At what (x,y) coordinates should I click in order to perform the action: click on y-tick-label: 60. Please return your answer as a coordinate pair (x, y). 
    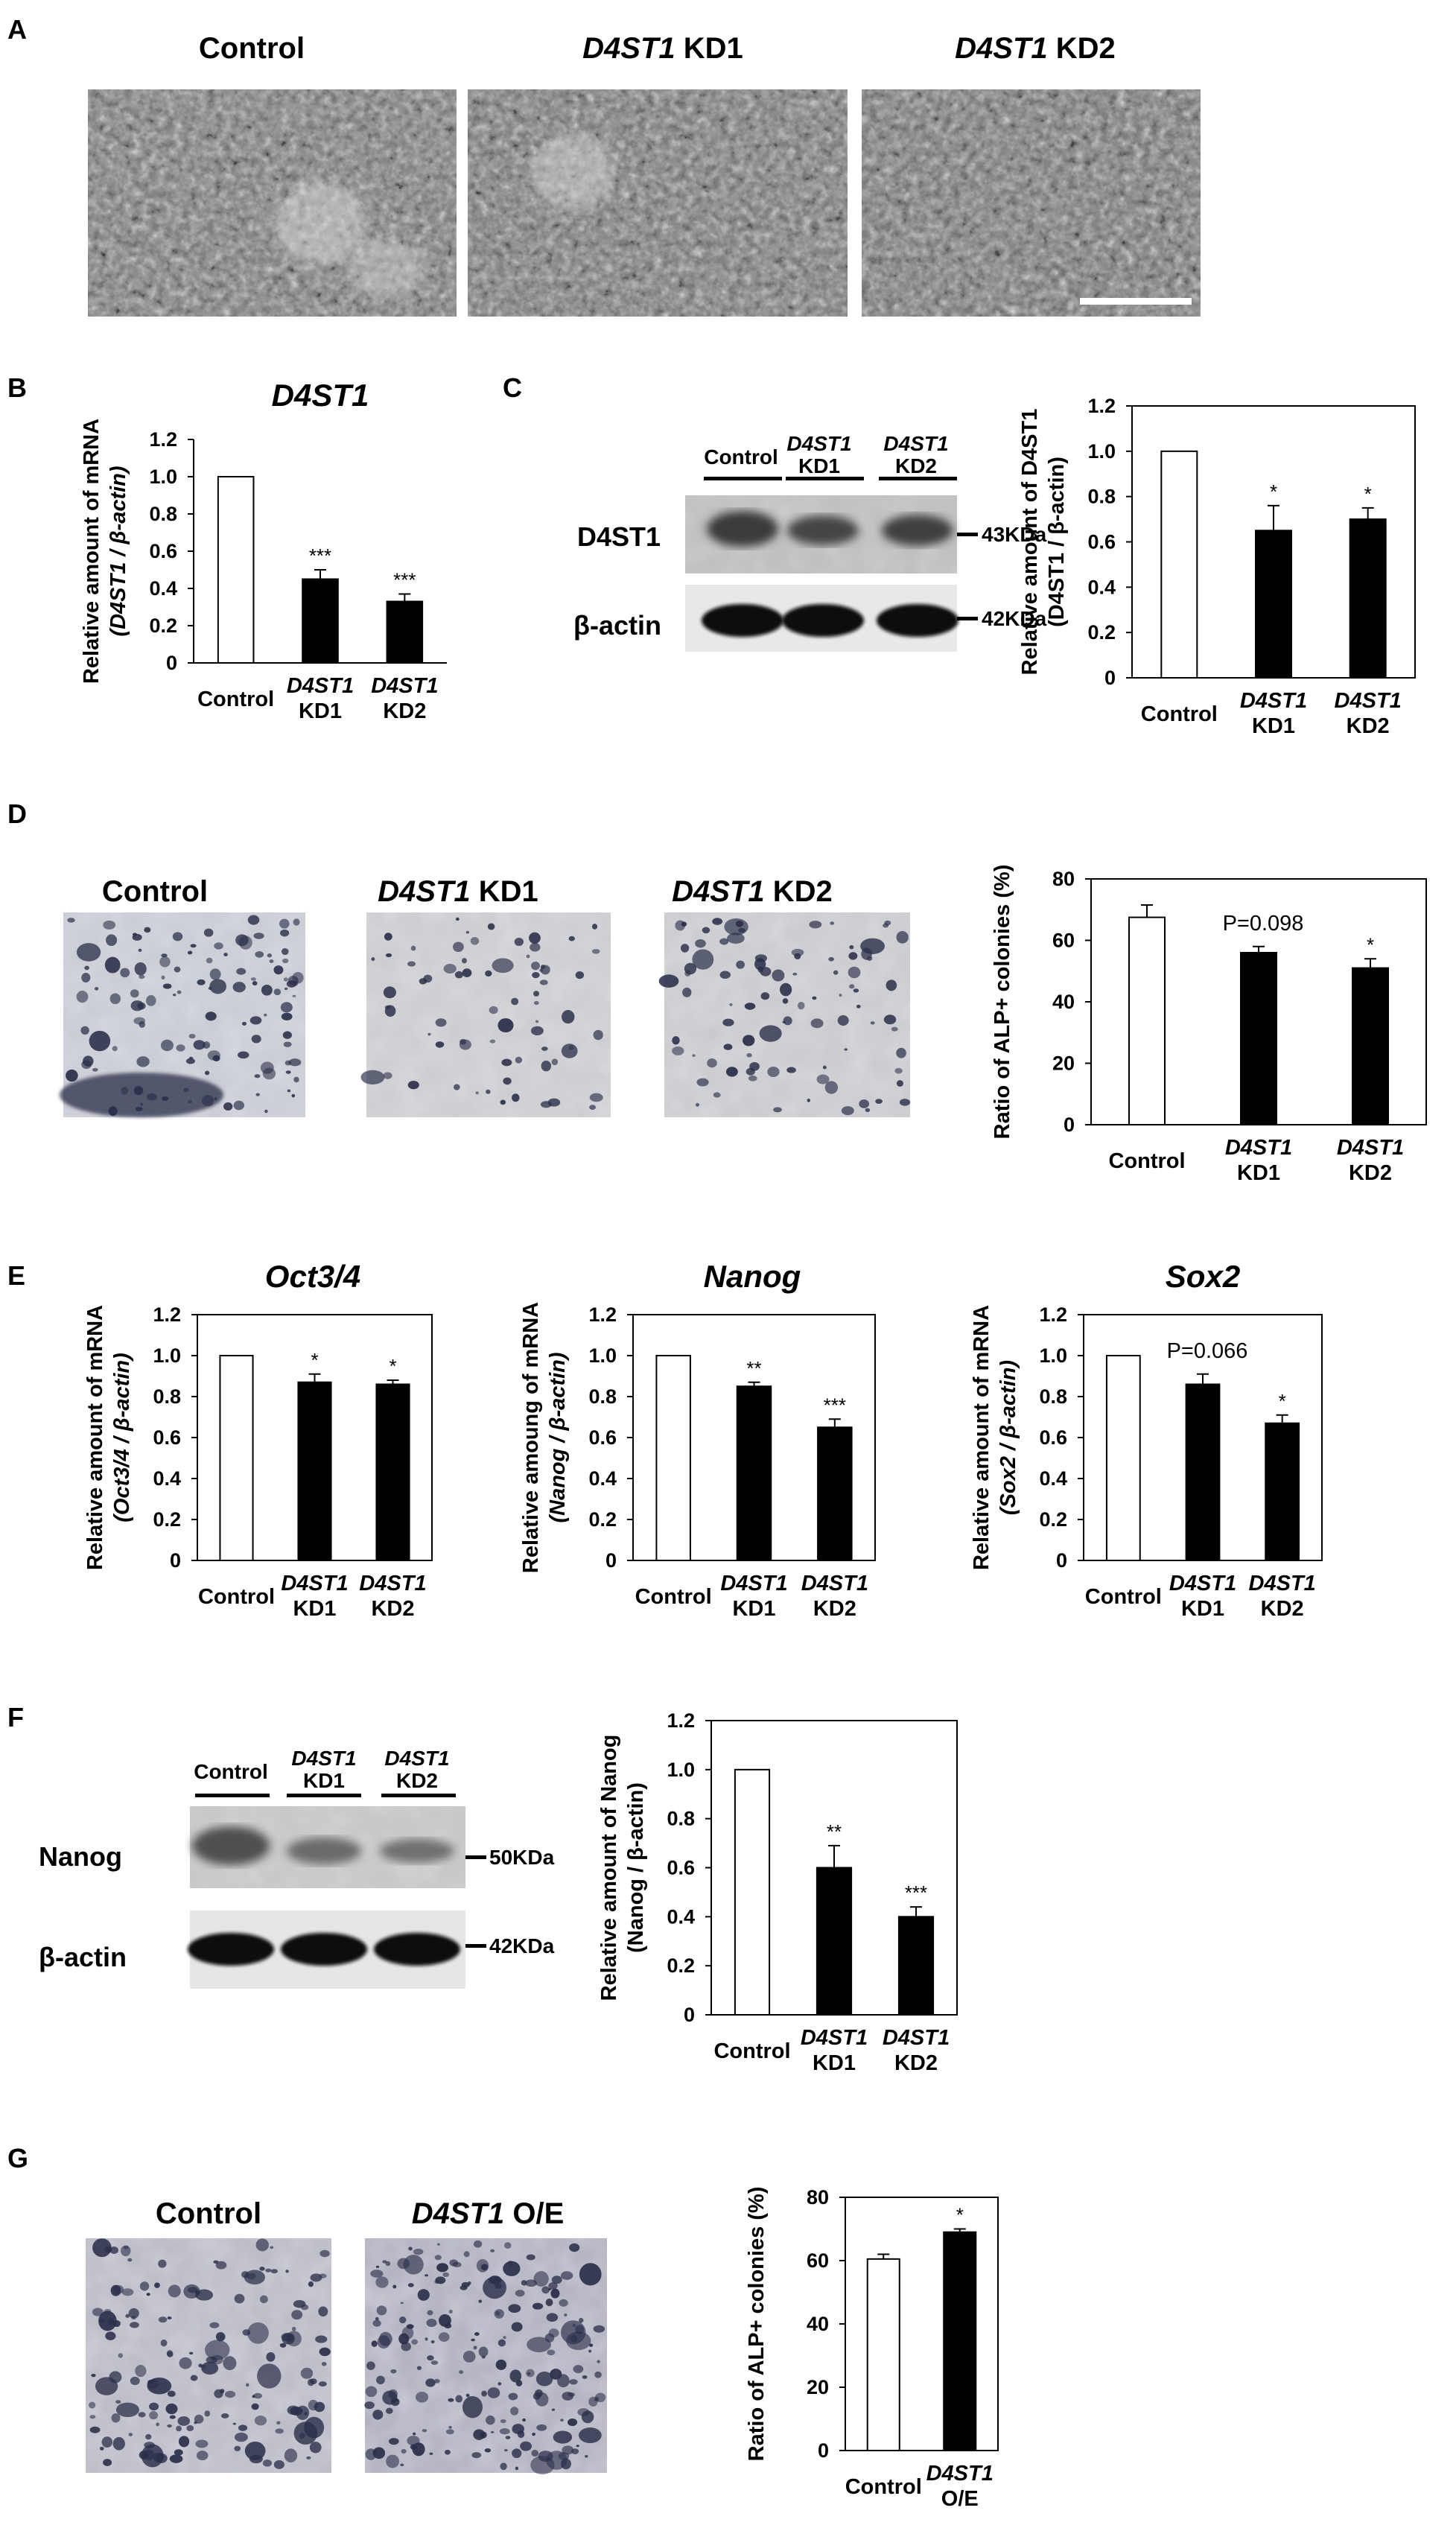
    Looking at the image, I should click on (818, 2260).